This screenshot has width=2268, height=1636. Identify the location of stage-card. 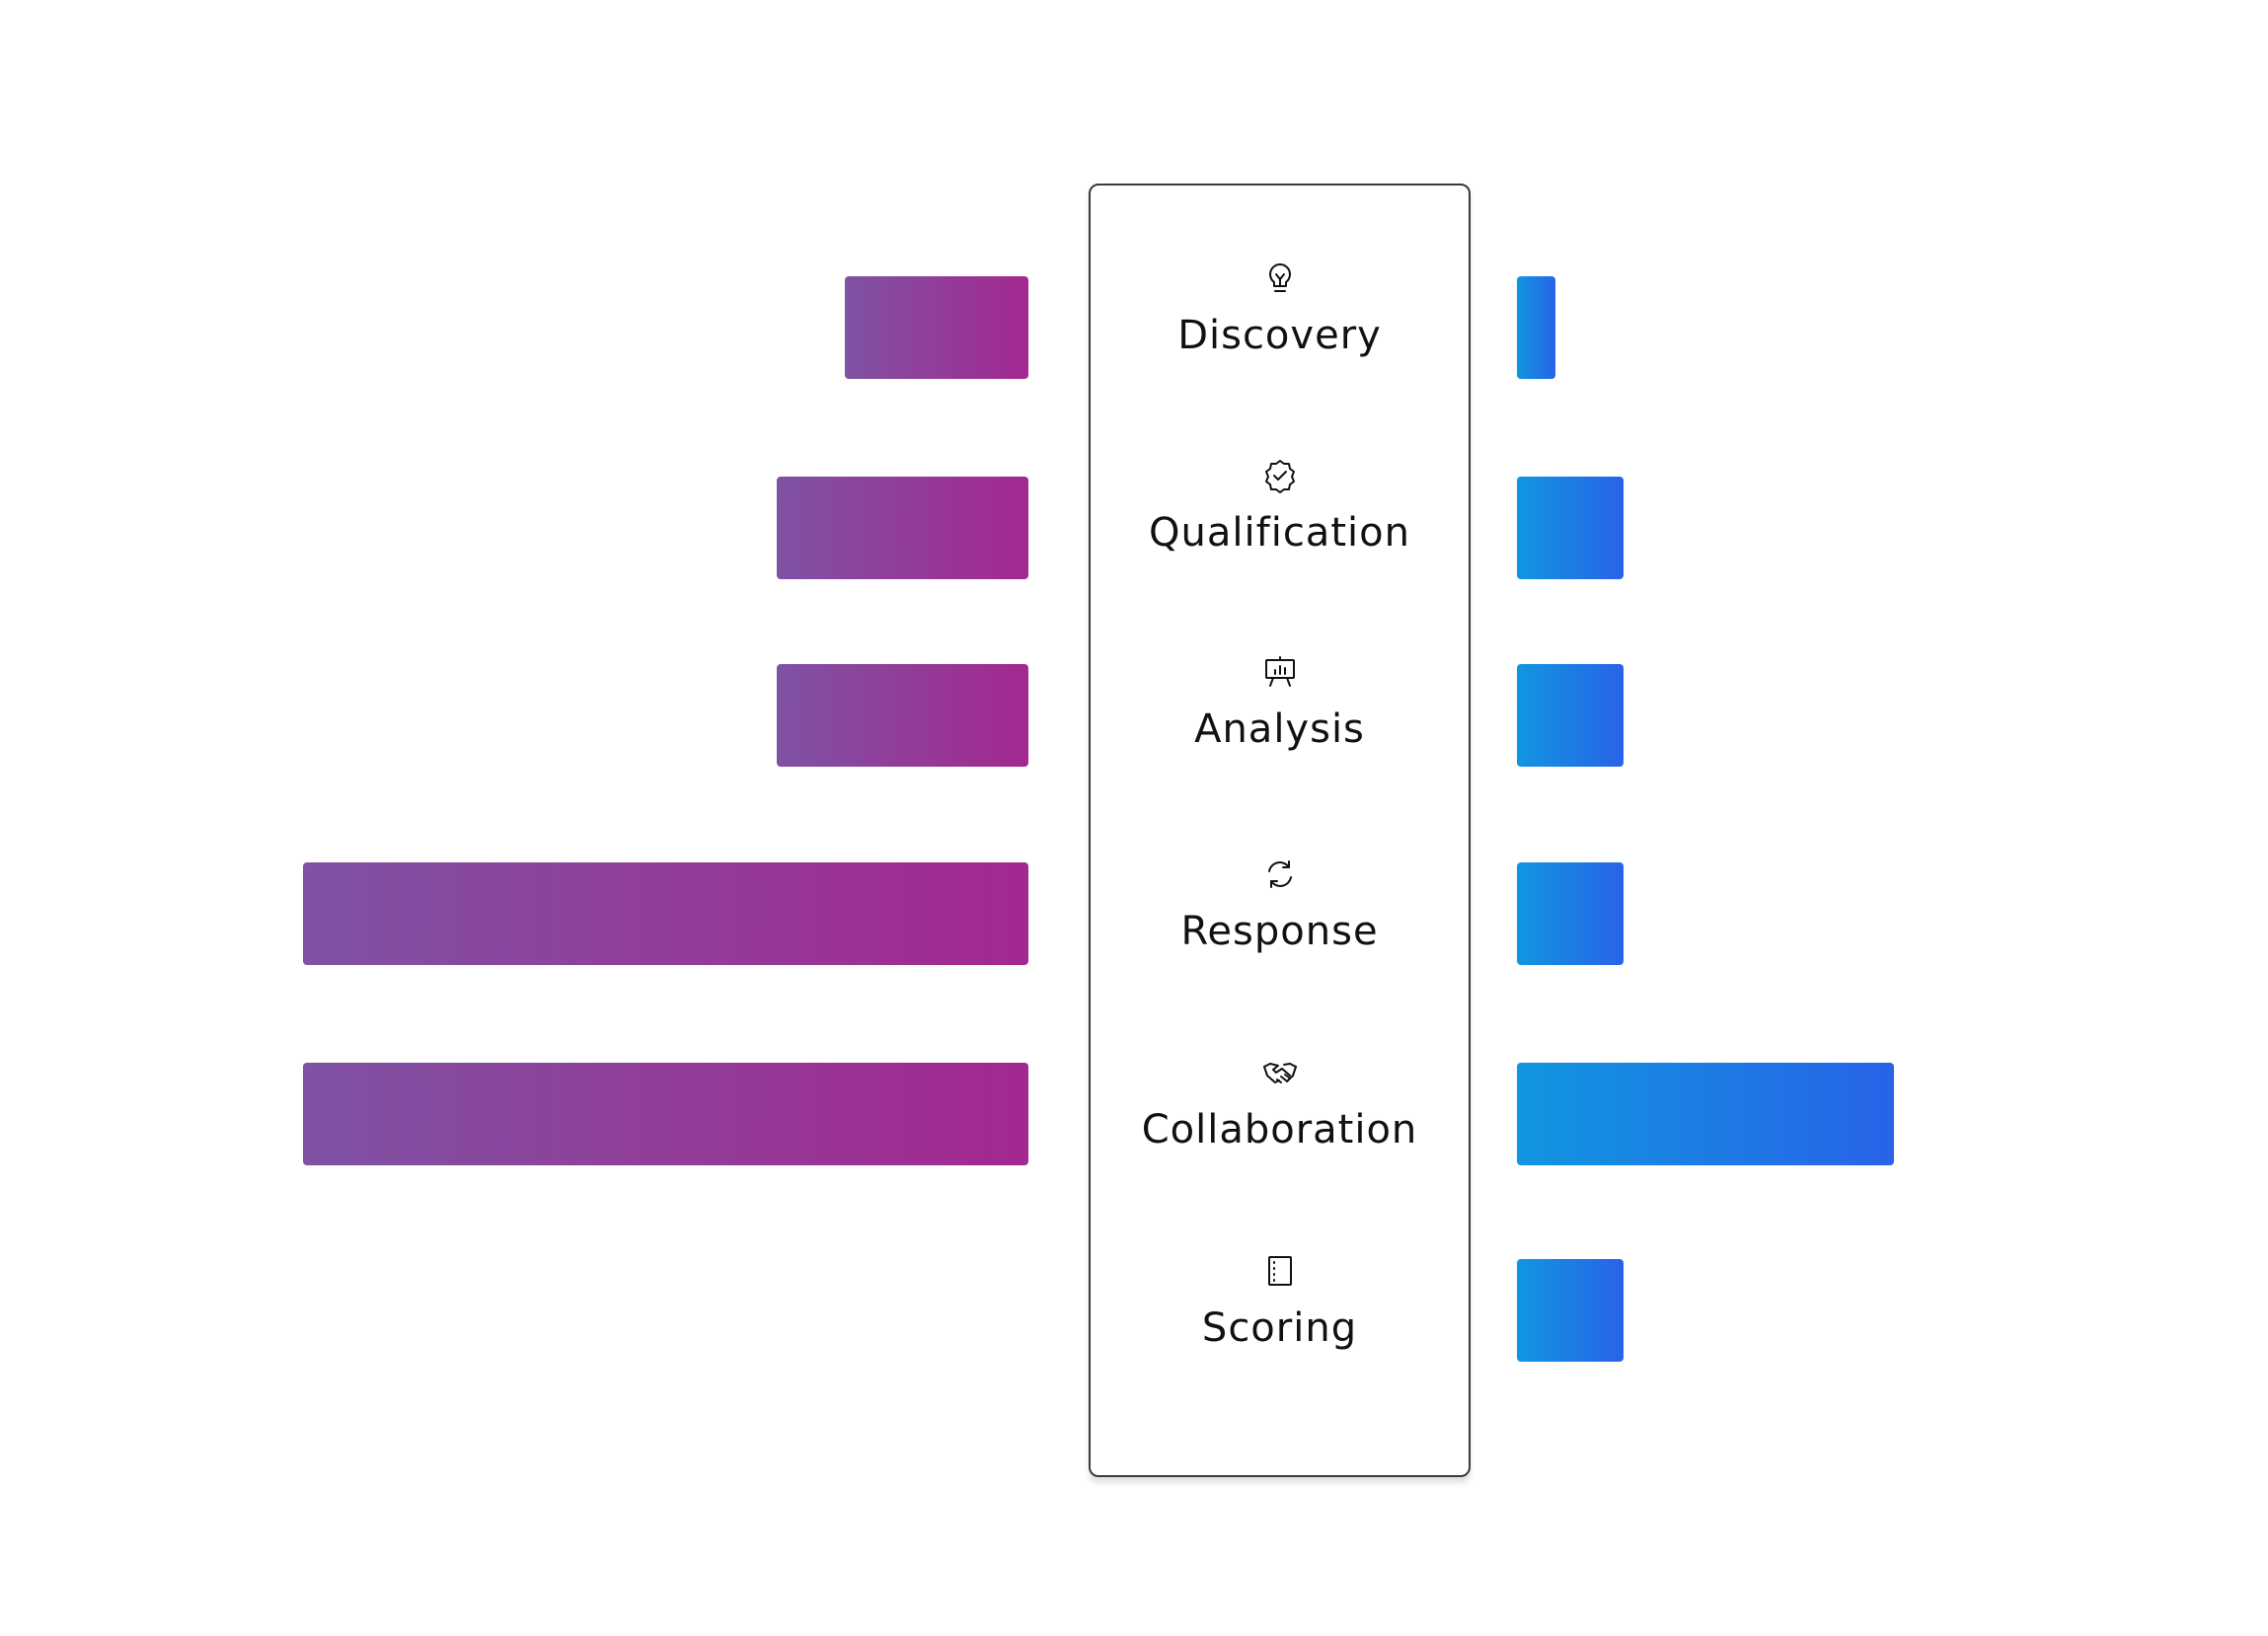
(1280, 831).